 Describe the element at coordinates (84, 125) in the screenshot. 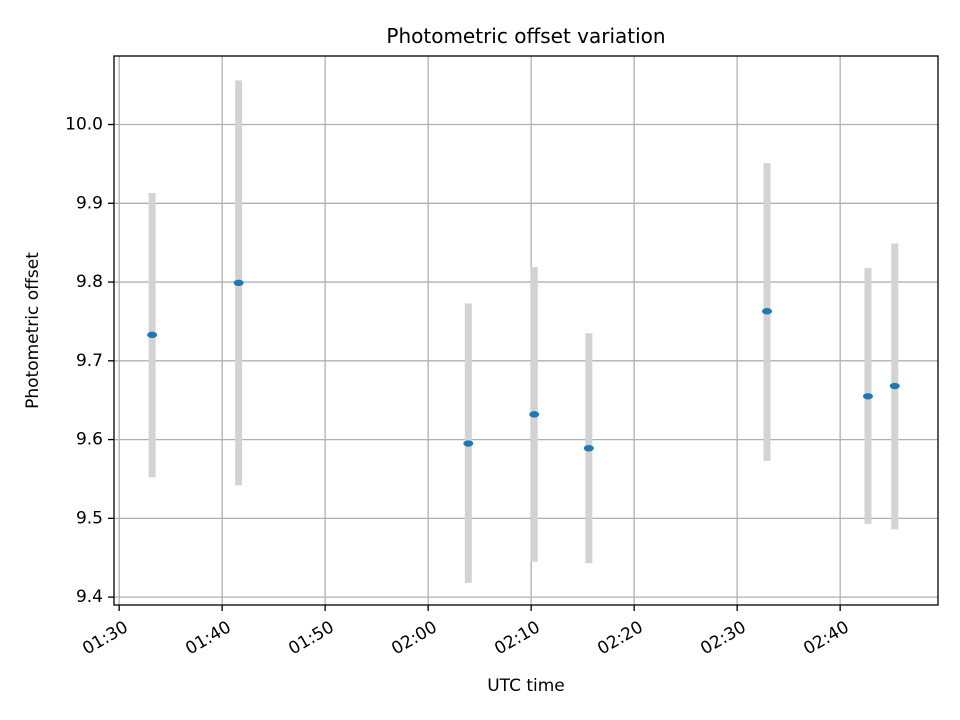

I see `y-tick-label: 10.0` at that location.